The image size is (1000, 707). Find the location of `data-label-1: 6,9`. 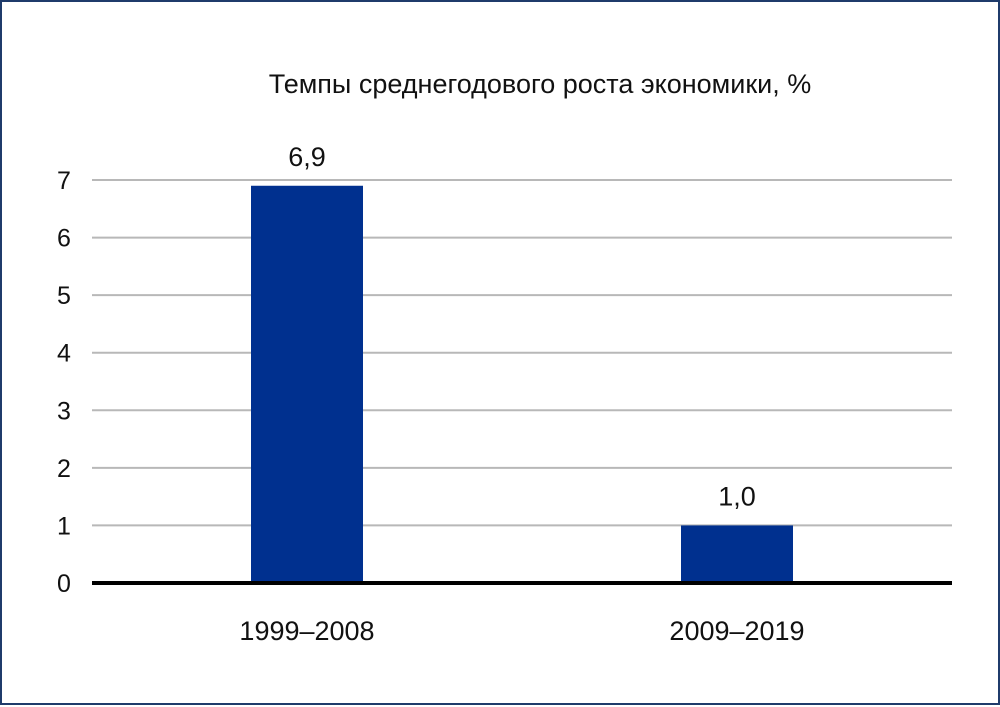

data-label-1: 6,9 is located at coordinates (307, 157).